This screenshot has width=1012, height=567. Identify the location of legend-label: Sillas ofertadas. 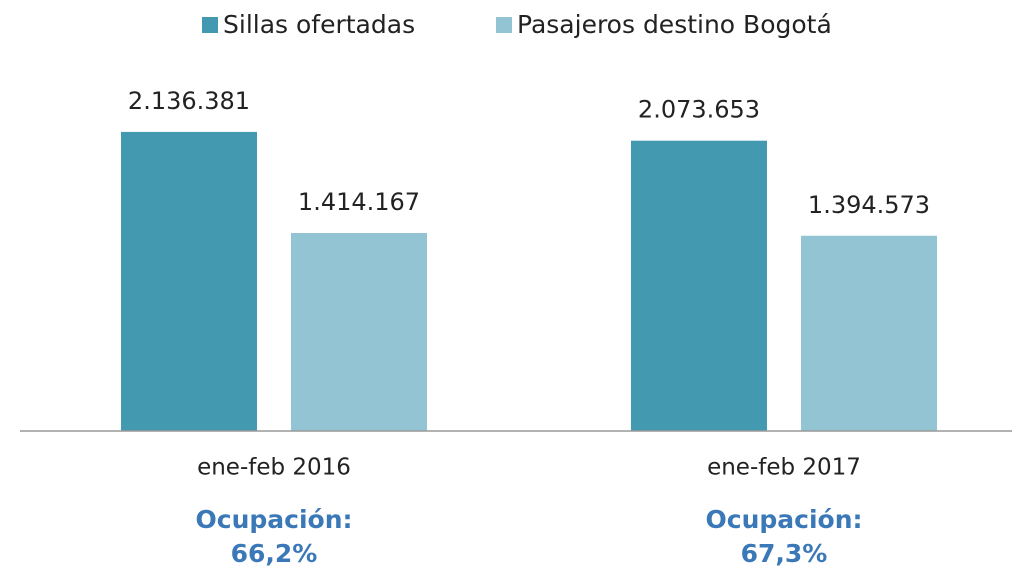
(319, 24).